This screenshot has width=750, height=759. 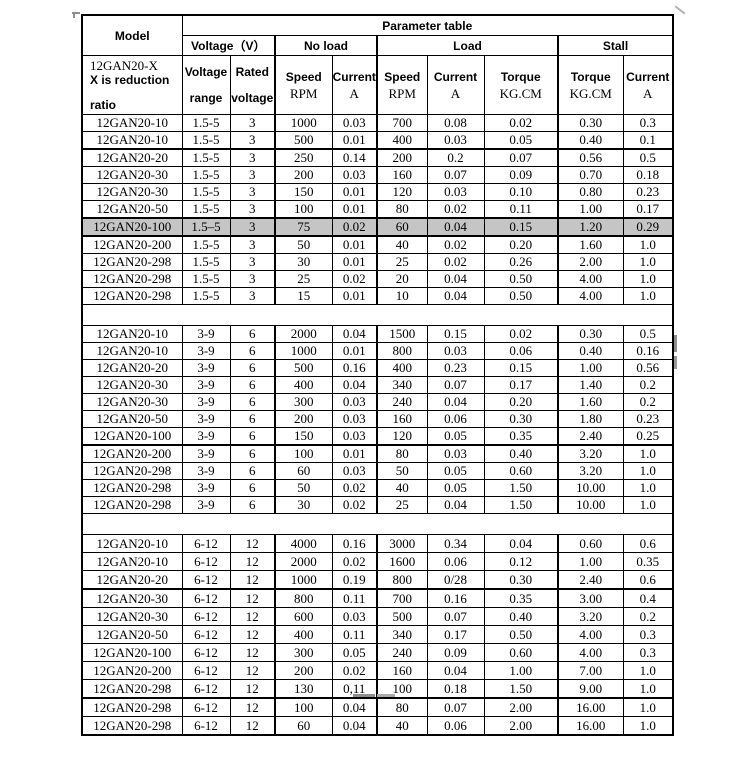 What do you see at coordinates (402, 419) in the screenshot?
I see `data-cell: 160` at bounding box center [402, 419].